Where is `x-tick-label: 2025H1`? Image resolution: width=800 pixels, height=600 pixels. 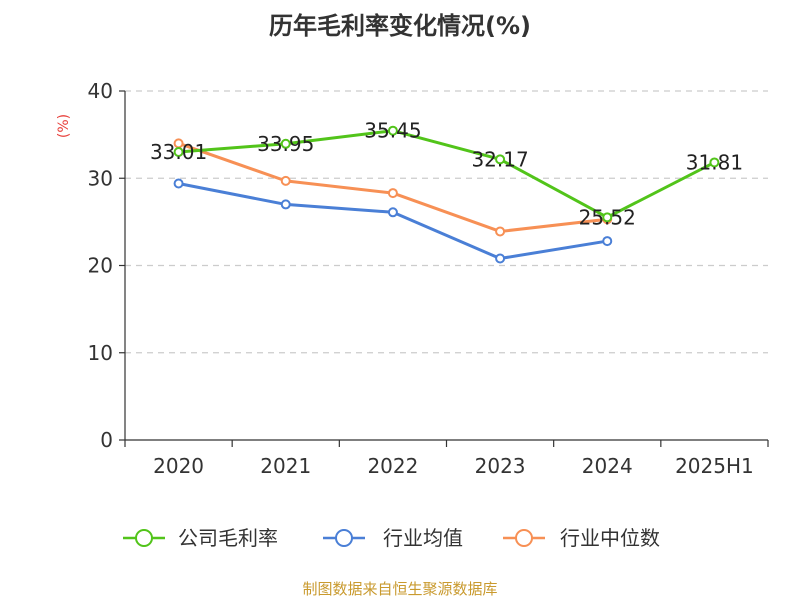 x-tick-label: 2025H1 is located at coordinates (714, 466).